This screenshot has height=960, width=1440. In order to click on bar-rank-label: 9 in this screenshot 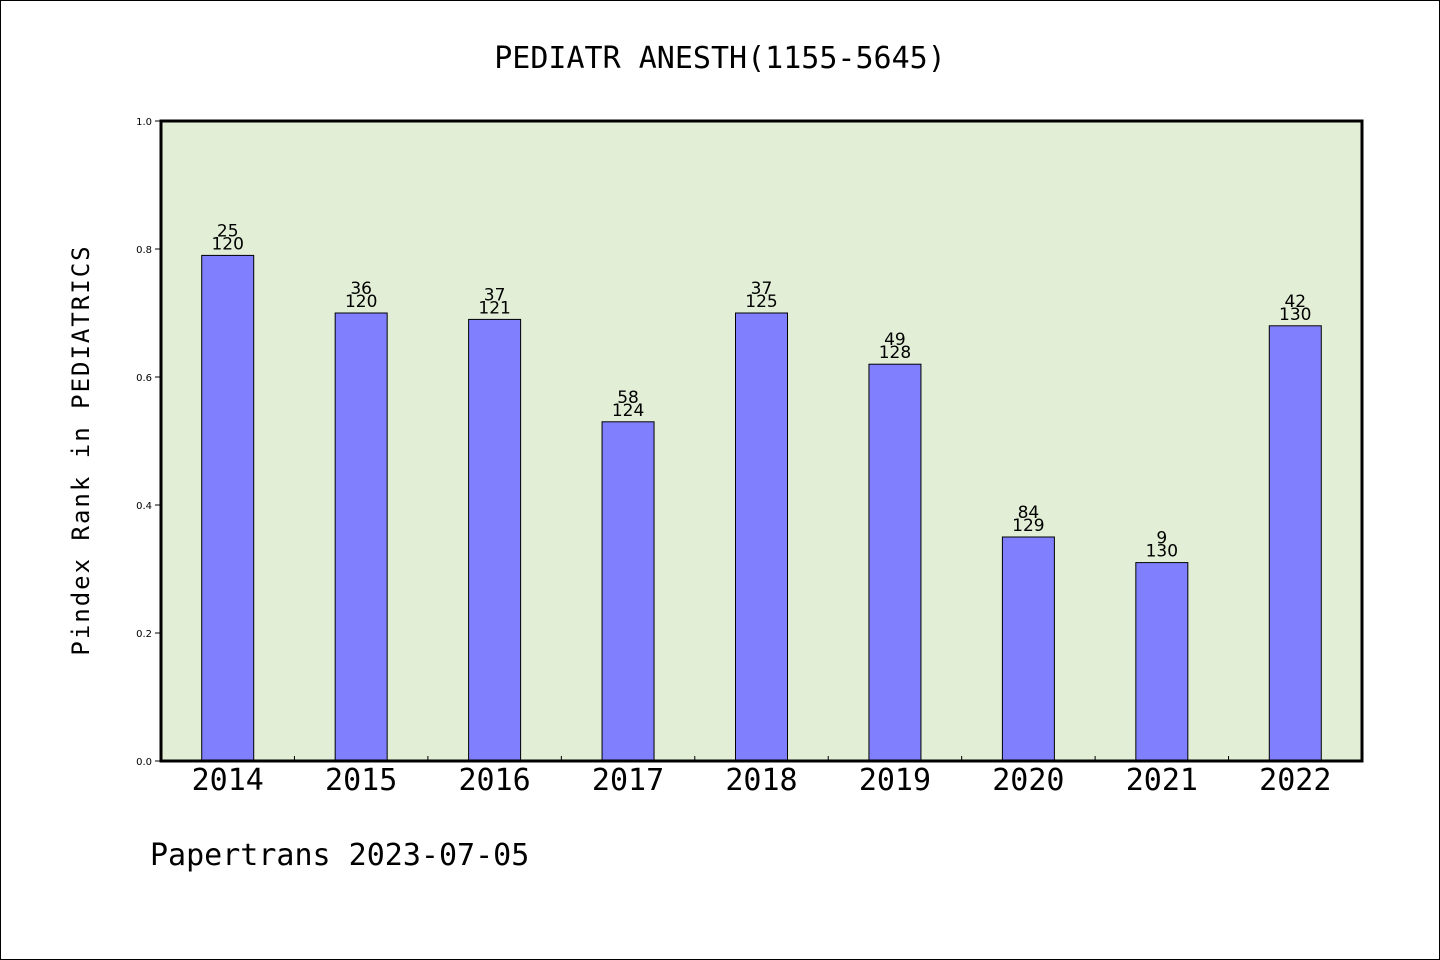, I will do `click(1161, 539)`.